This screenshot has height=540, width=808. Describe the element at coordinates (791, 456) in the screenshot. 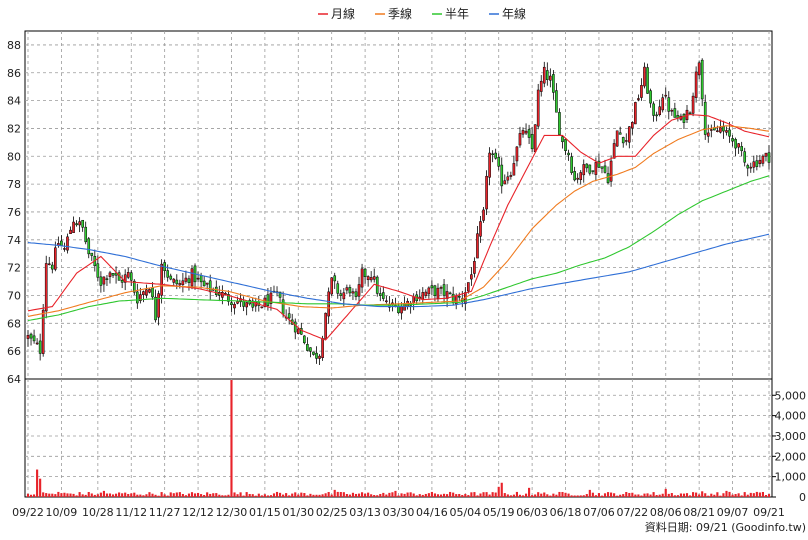

I see `volume-tick-label: 2,000` at that location.